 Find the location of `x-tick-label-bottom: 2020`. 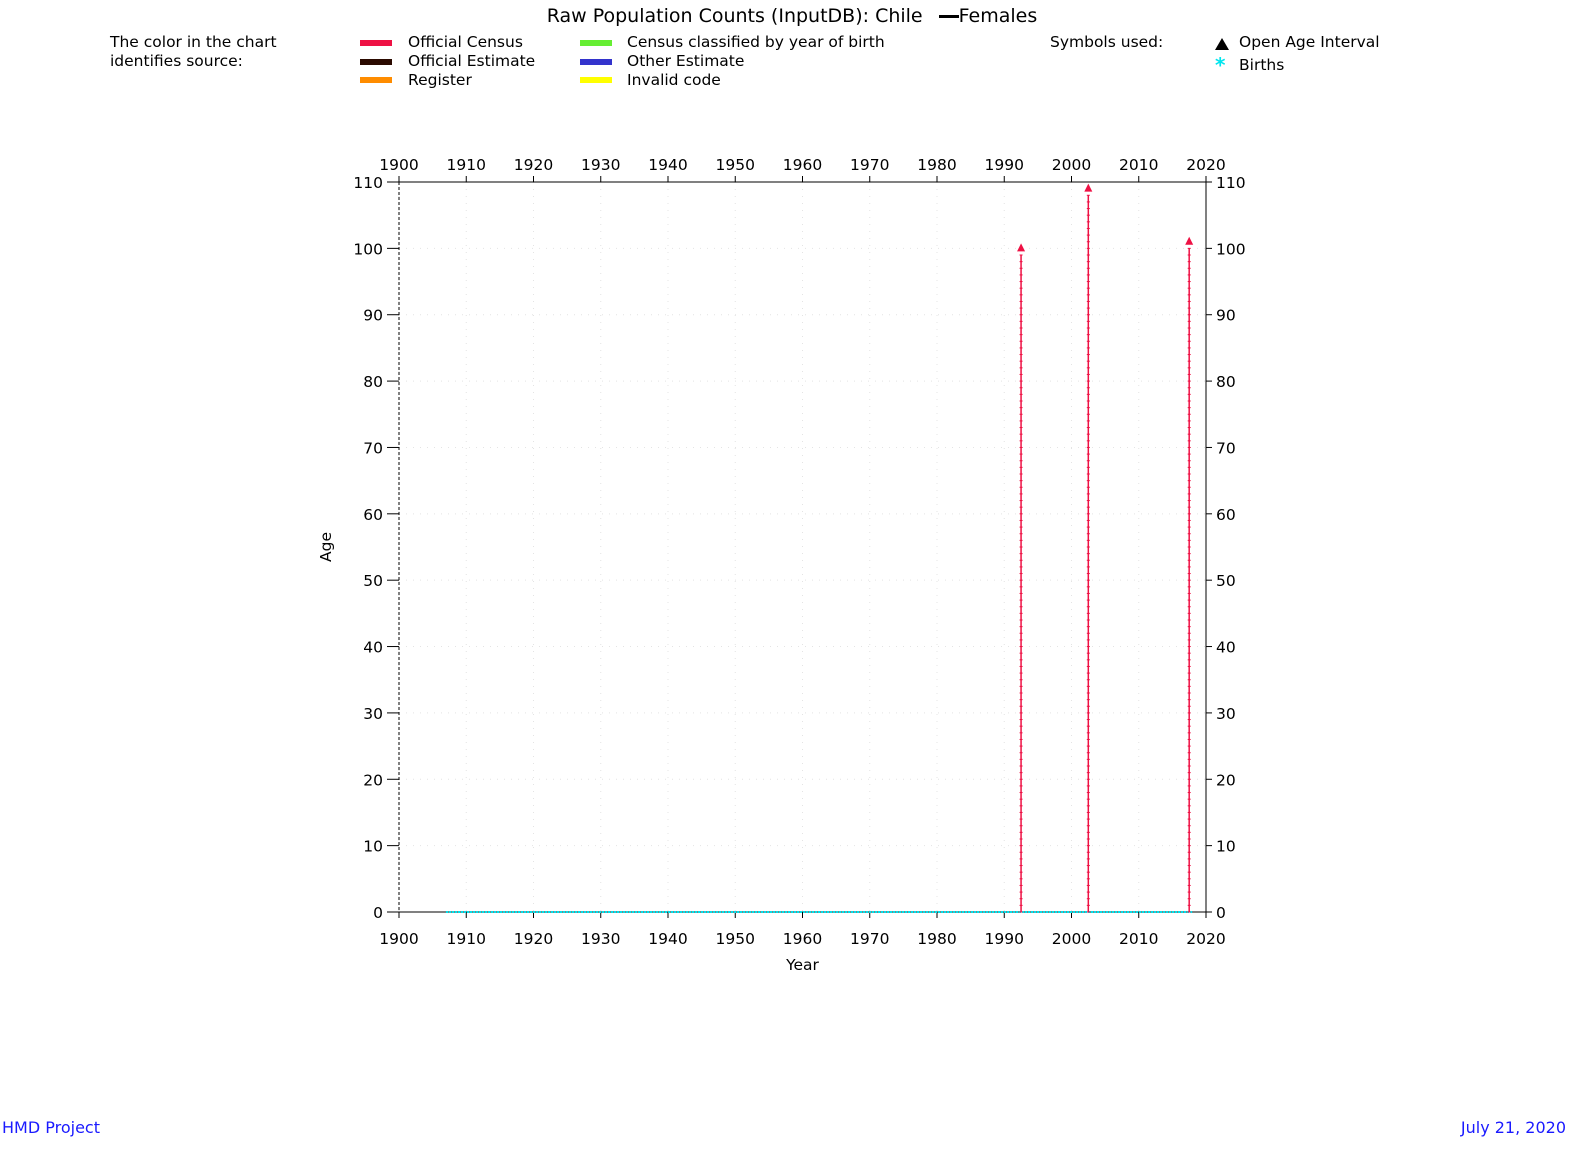

x-tick-label-bottom: 2020 is located at coordinates (1205, 939).